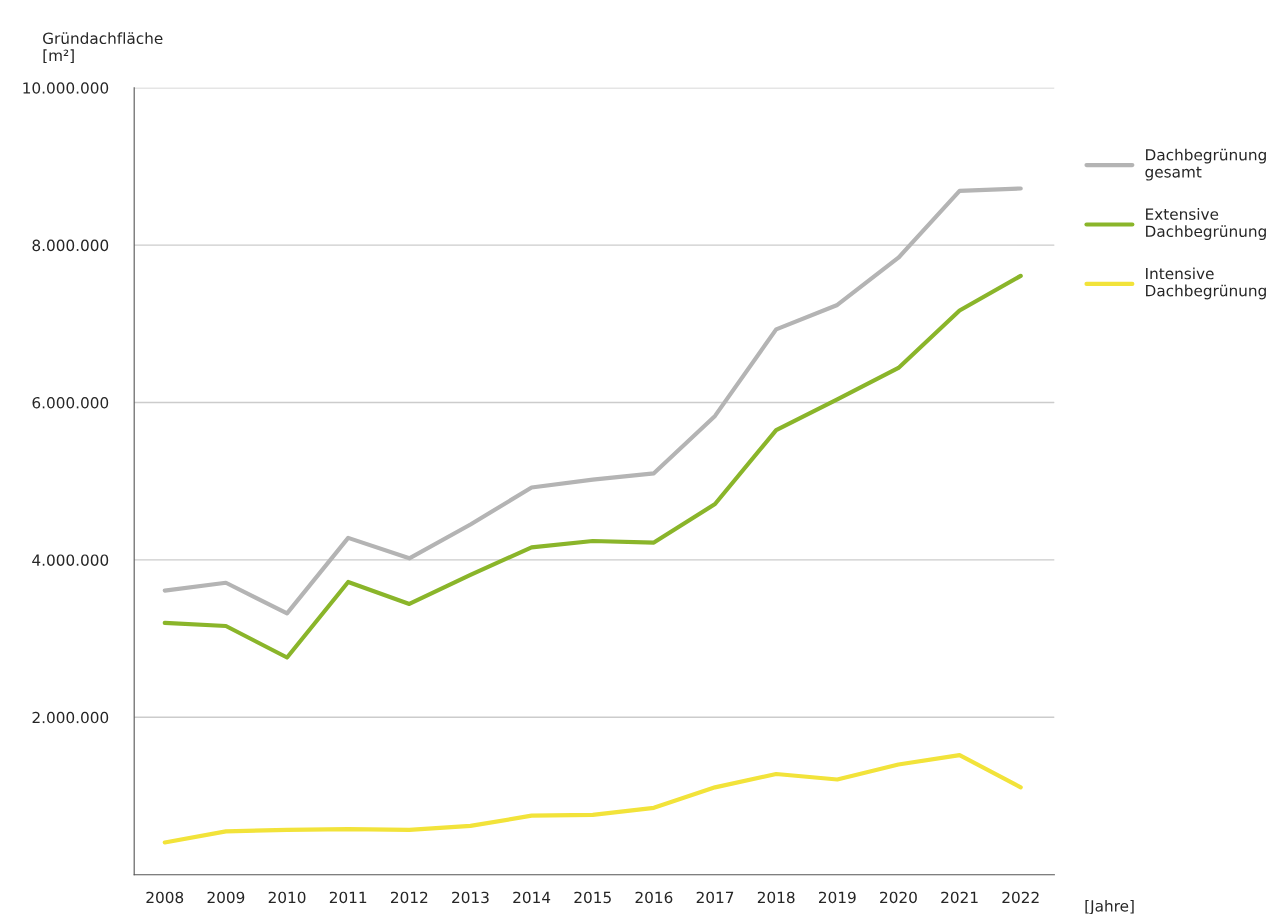  I want to click on x-tick-label: 2011, so click(348, 897).